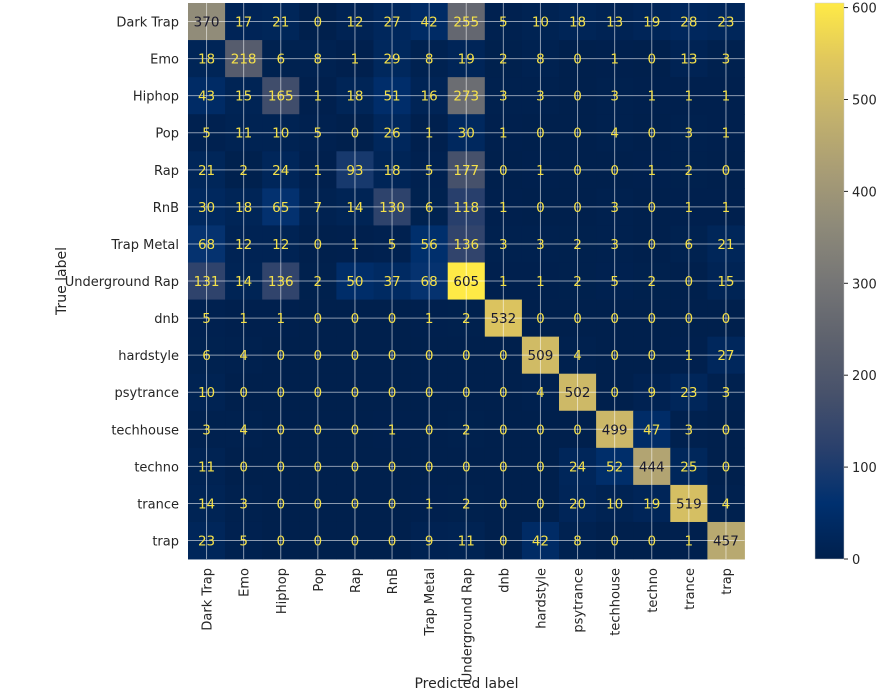 The height and width of the screenshot is (694, 889). I want to click on y-axis-label: True label, so click(62, 281).